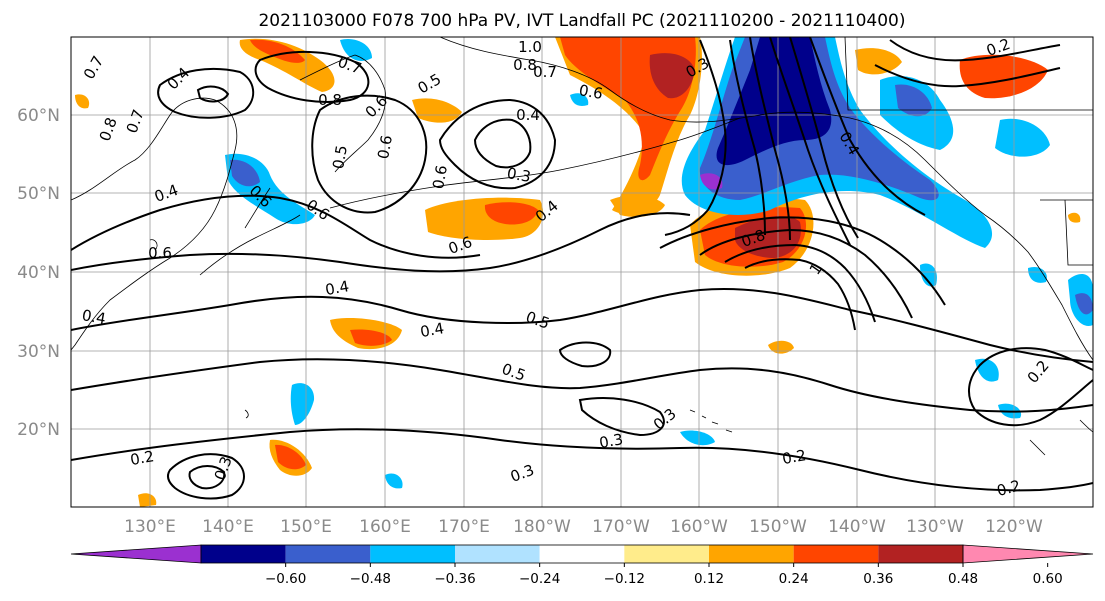  I want to click on lon-label: 150°W, so click(778, 527).